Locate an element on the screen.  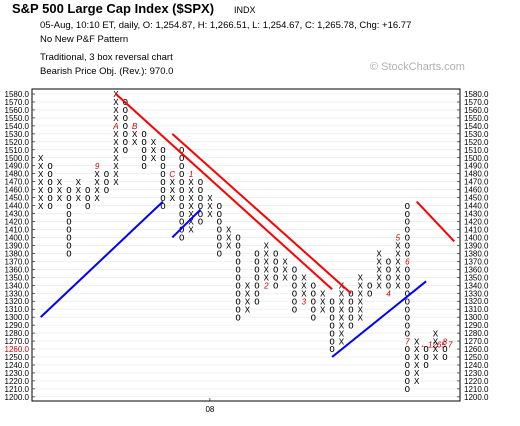
right-tick-label: 1550.0 is located at coordinates (476, 118).